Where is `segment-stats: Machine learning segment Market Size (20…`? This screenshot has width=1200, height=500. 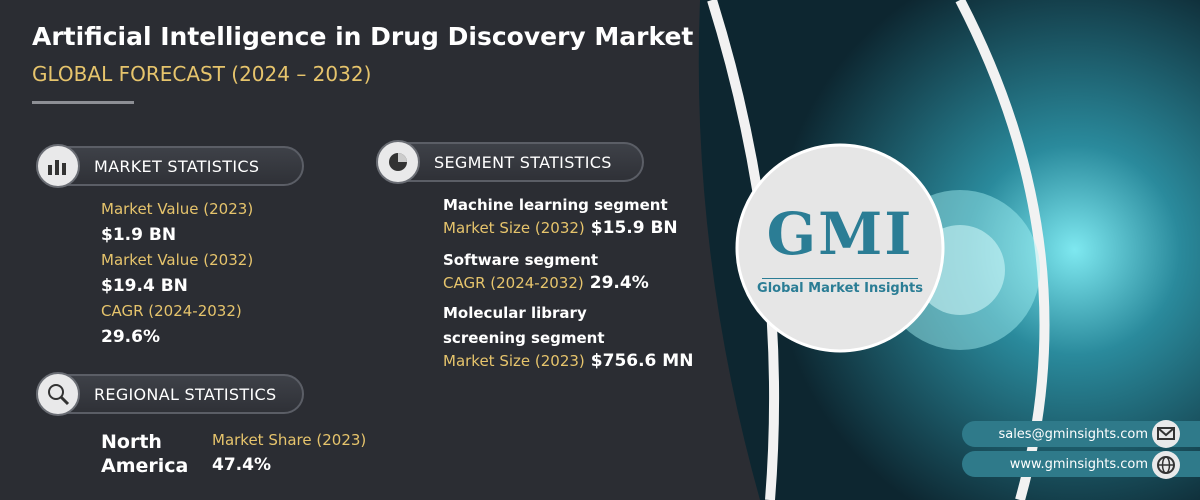 segment-stats: Machine learning segment Market Size (20… is located at coordinates (568, 282).